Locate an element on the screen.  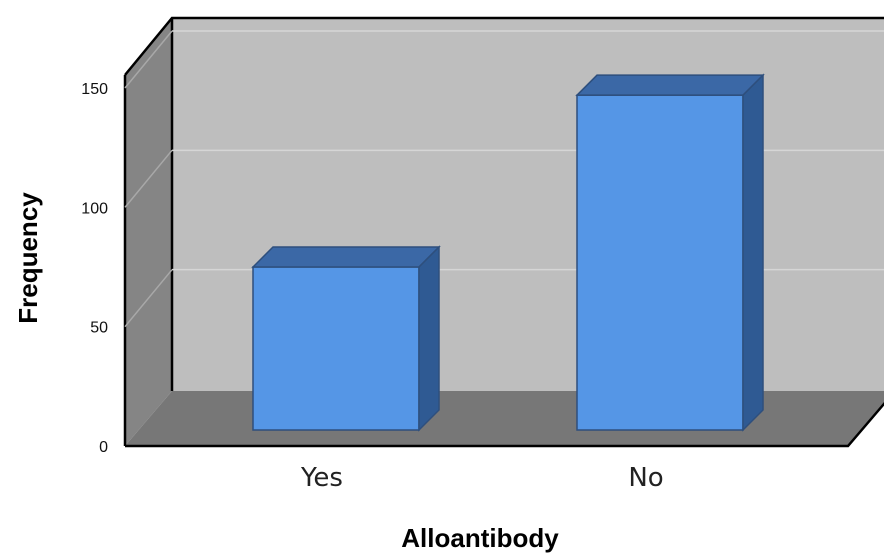
floor is located at coordinates (504, 418).